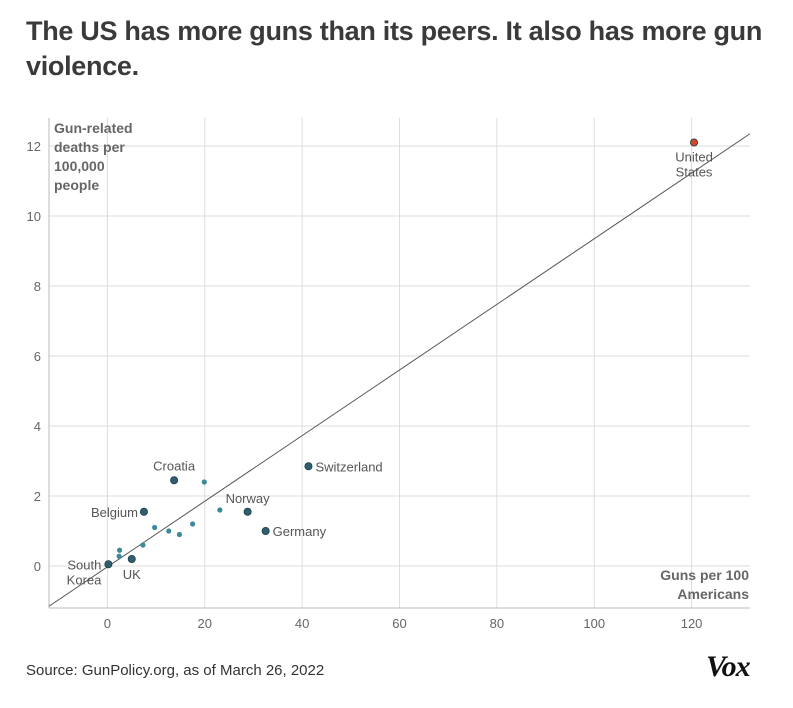 The width and height of the screenshot is (793, 708). I want to click on point-label: United States, so click(694, 165).